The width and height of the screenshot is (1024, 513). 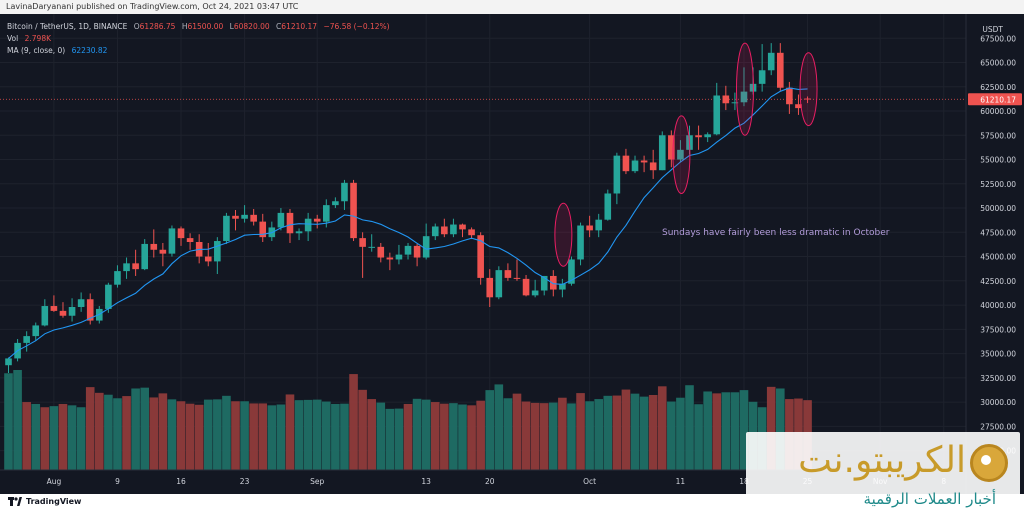 What do you see at coordinates (356, 26) in the screenshot?
I see `legend-change: −76.58 (−0.12%)` at bounding box center [356, 26].